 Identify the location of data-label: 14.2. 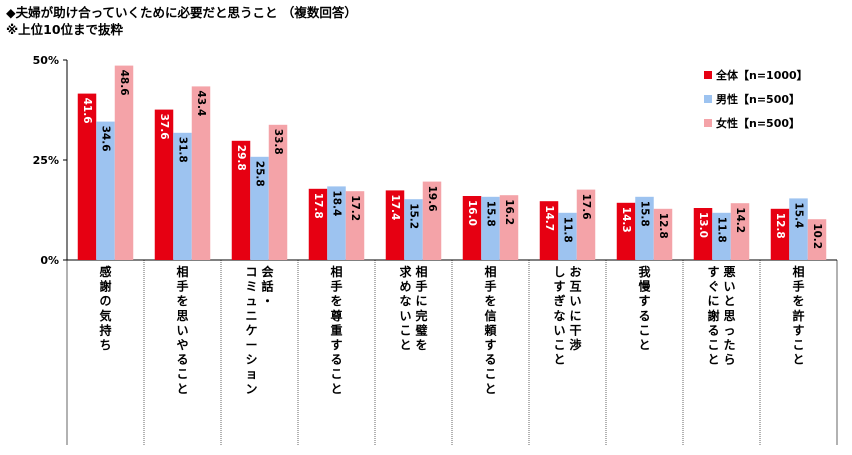
(740, 220).